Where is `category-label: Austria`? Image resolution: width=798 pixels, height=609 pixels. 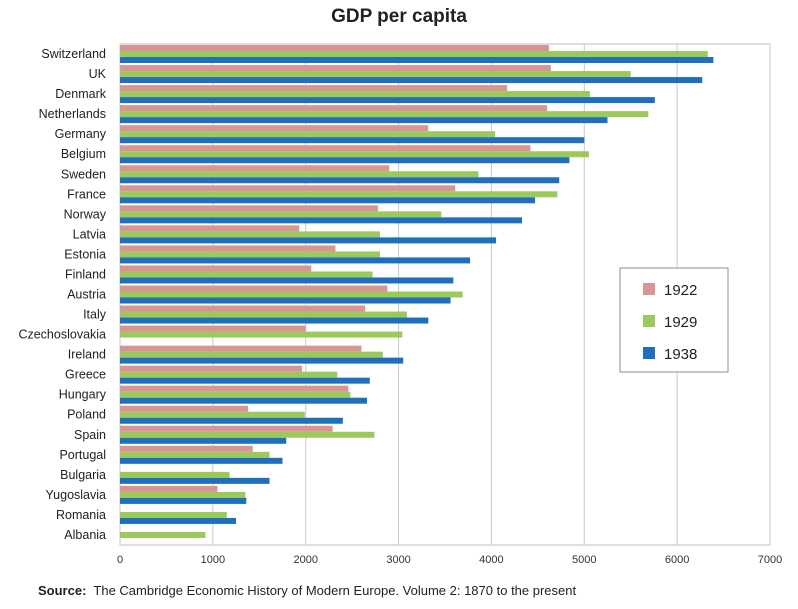
category-label: Austria is located at coordinates (86, 295).